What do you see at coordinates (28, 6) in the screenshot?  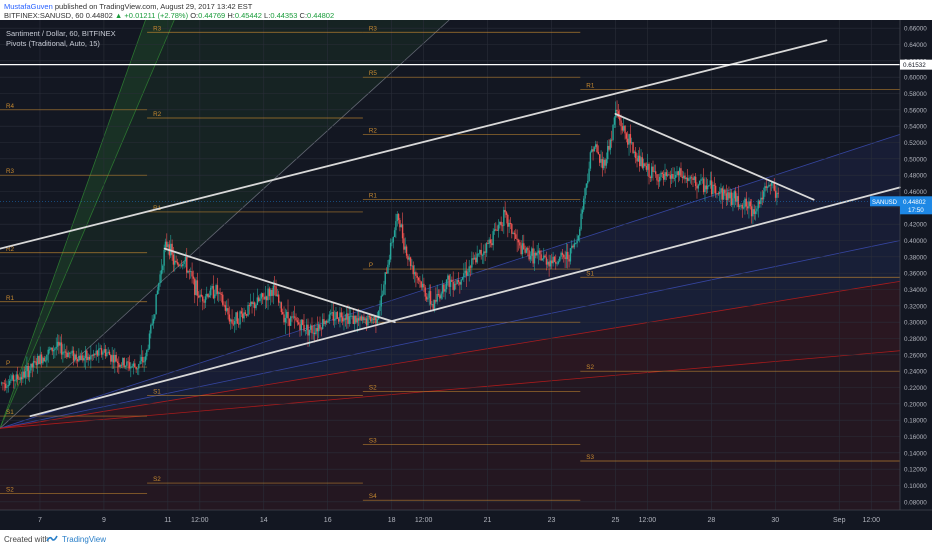 I see `author-link: MustafaGuven` at bounding box center [28, 6].